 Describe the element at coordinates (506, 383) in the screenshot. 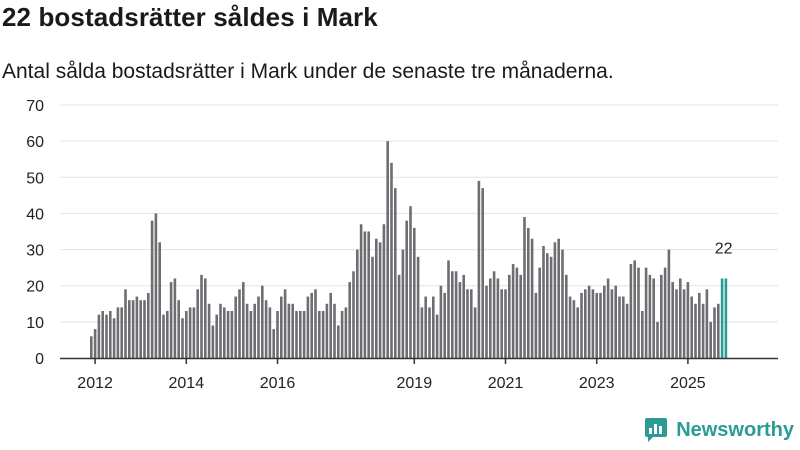

I see `x-tick-label: 2021` at that location.